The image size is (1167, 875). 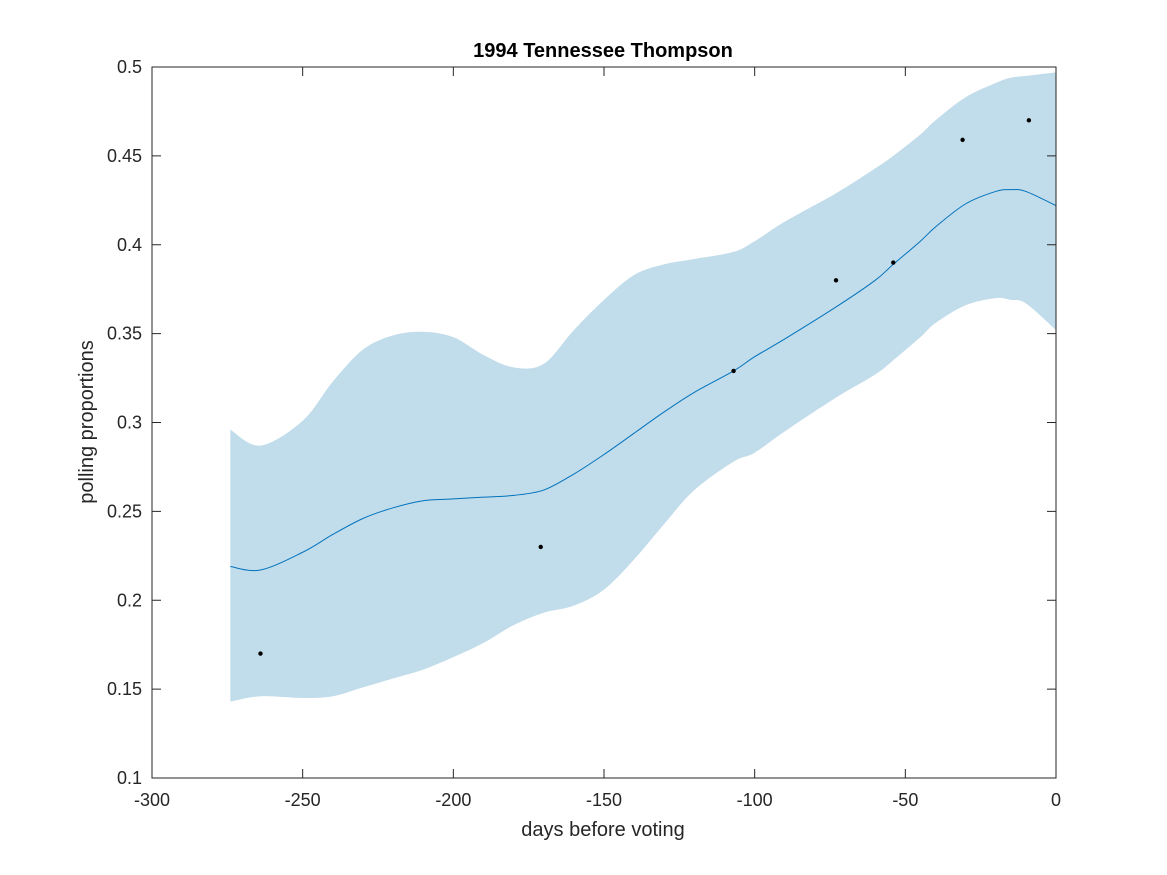 What do you see at coordinates (602, 830) in the screenshot?
I see `x-axis-label: days before voting` at bounding box center [602, 830].